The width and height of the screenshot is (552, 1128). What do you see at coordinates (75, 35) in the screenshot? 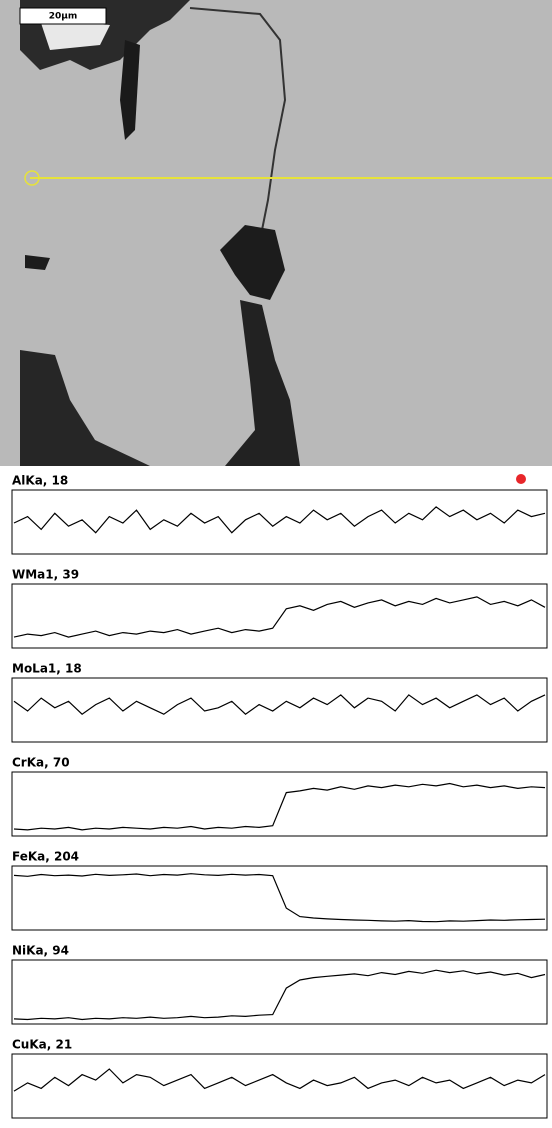
I see `bright-region` at bounding box center [75, 35].